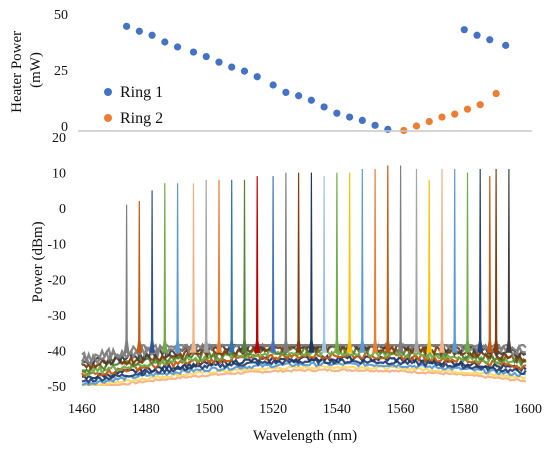 This screenshot has width=550, height=449. Describe the element at coordinates (82, 409) in the screenshot. I see `wavelength-x-tick: 1460` at that location.